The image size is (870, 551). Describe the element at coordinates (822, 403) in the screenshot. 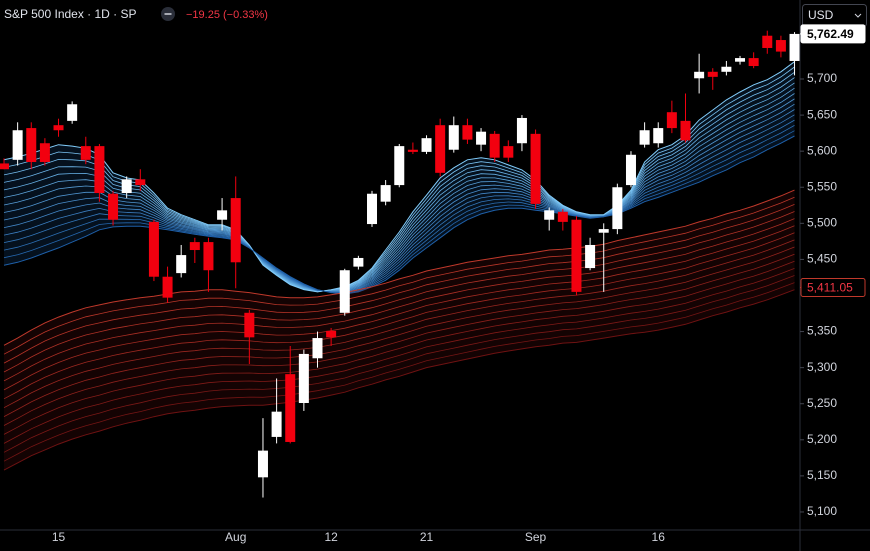

I see `y-tick-label: 5,250` at that location.